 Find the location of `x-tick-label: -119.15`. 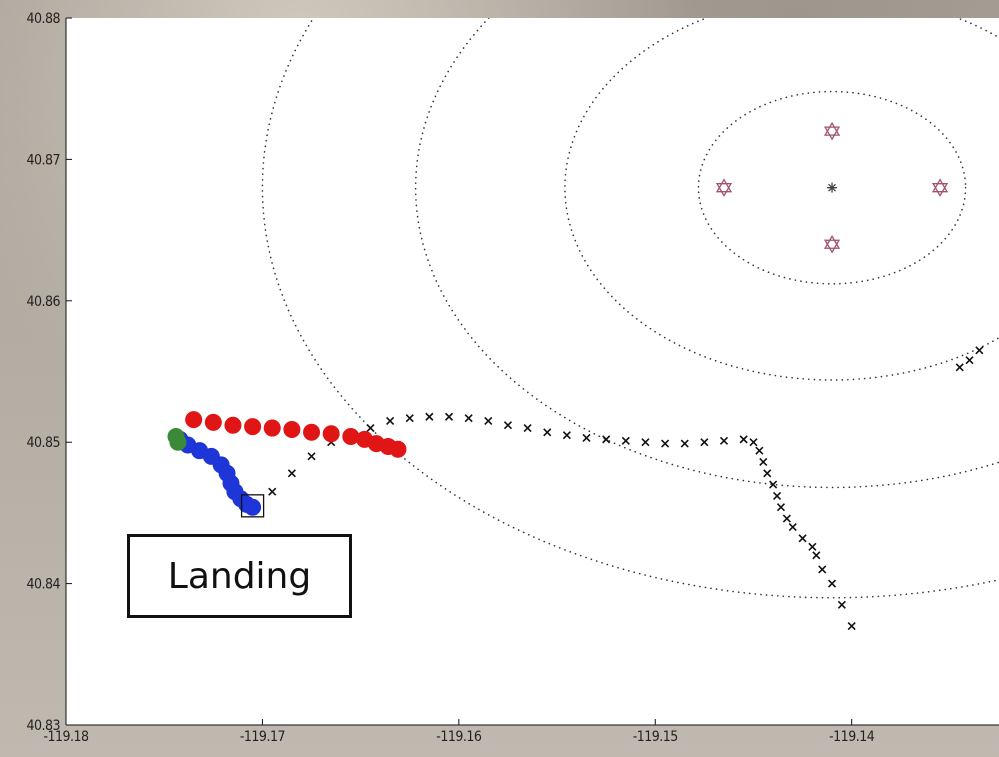

x-tick-label: -119.15 is located at coordinates (655, 737).